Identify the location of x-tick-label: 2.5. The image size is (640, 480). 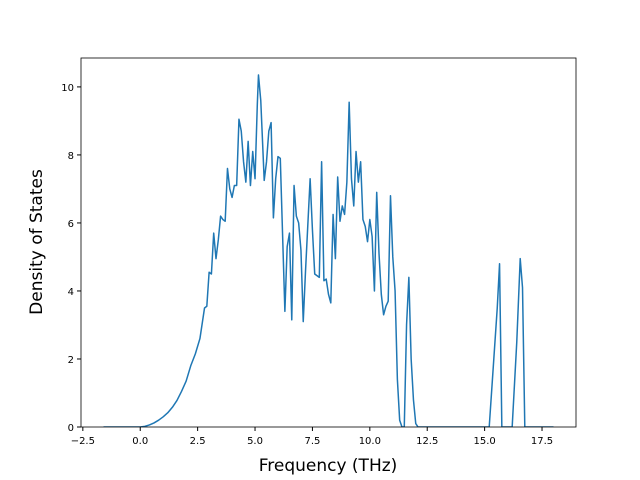
(198, 441).